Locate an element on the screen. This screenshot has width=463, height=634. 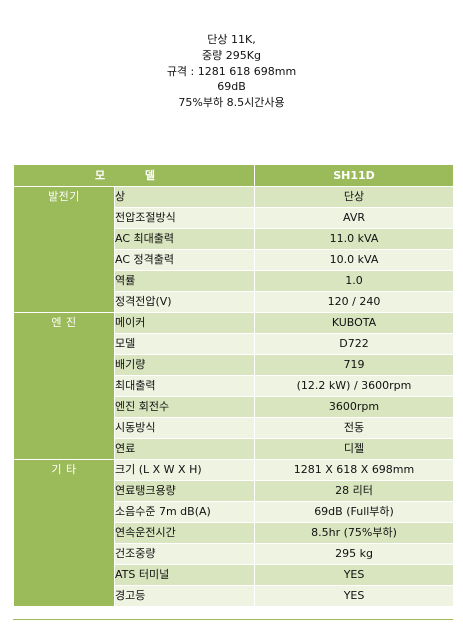
table-row: 연료탱크용량 28 리터 is located at coordinates (234, 491).